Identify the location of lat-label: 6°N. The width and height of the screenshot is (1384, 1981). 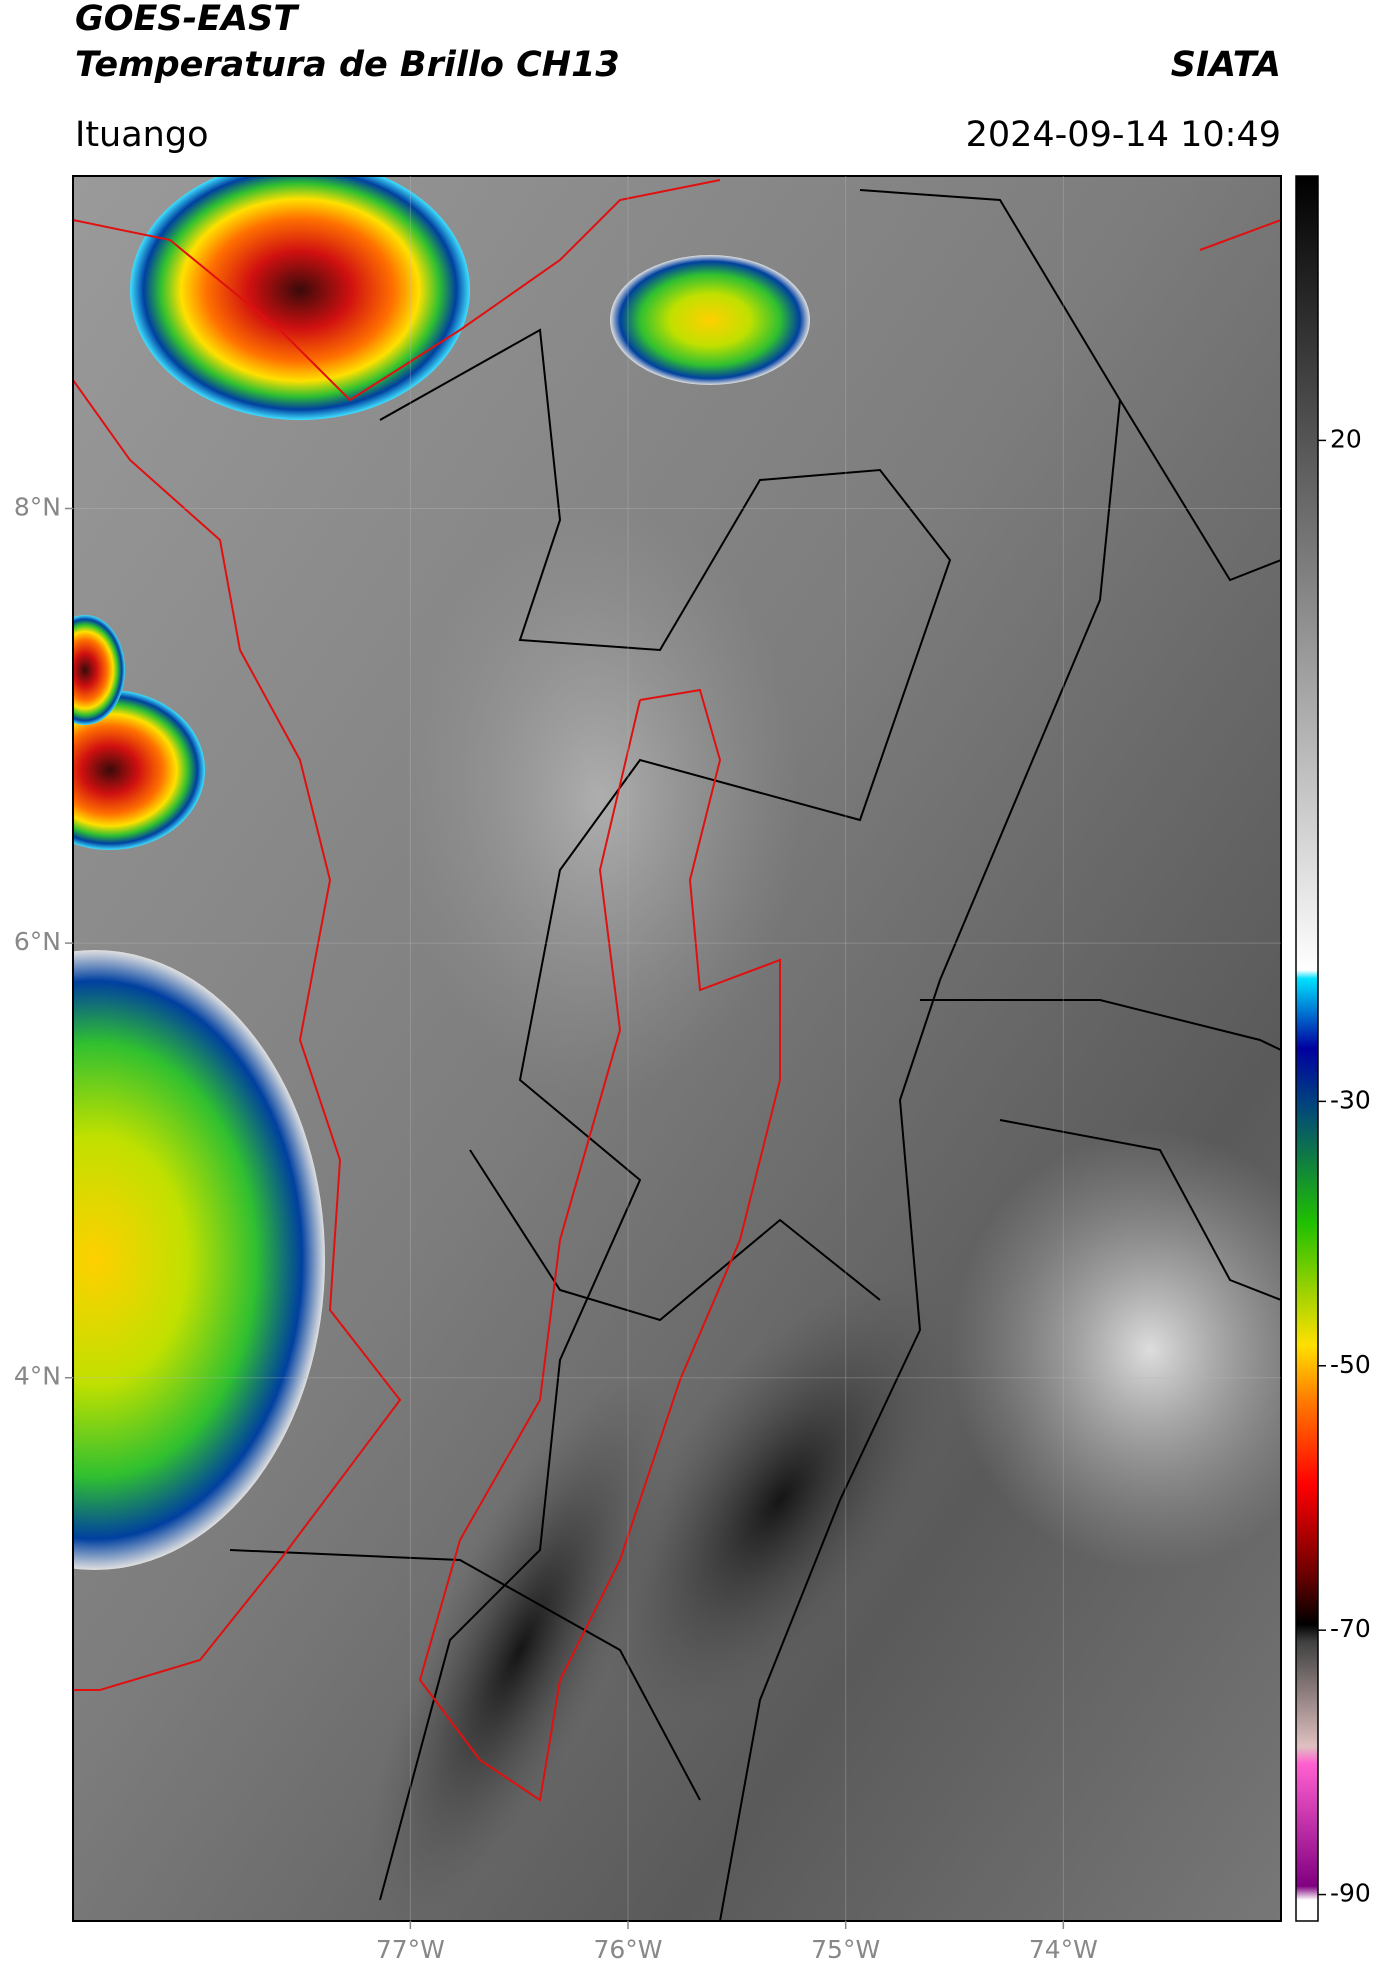
(37, 941).